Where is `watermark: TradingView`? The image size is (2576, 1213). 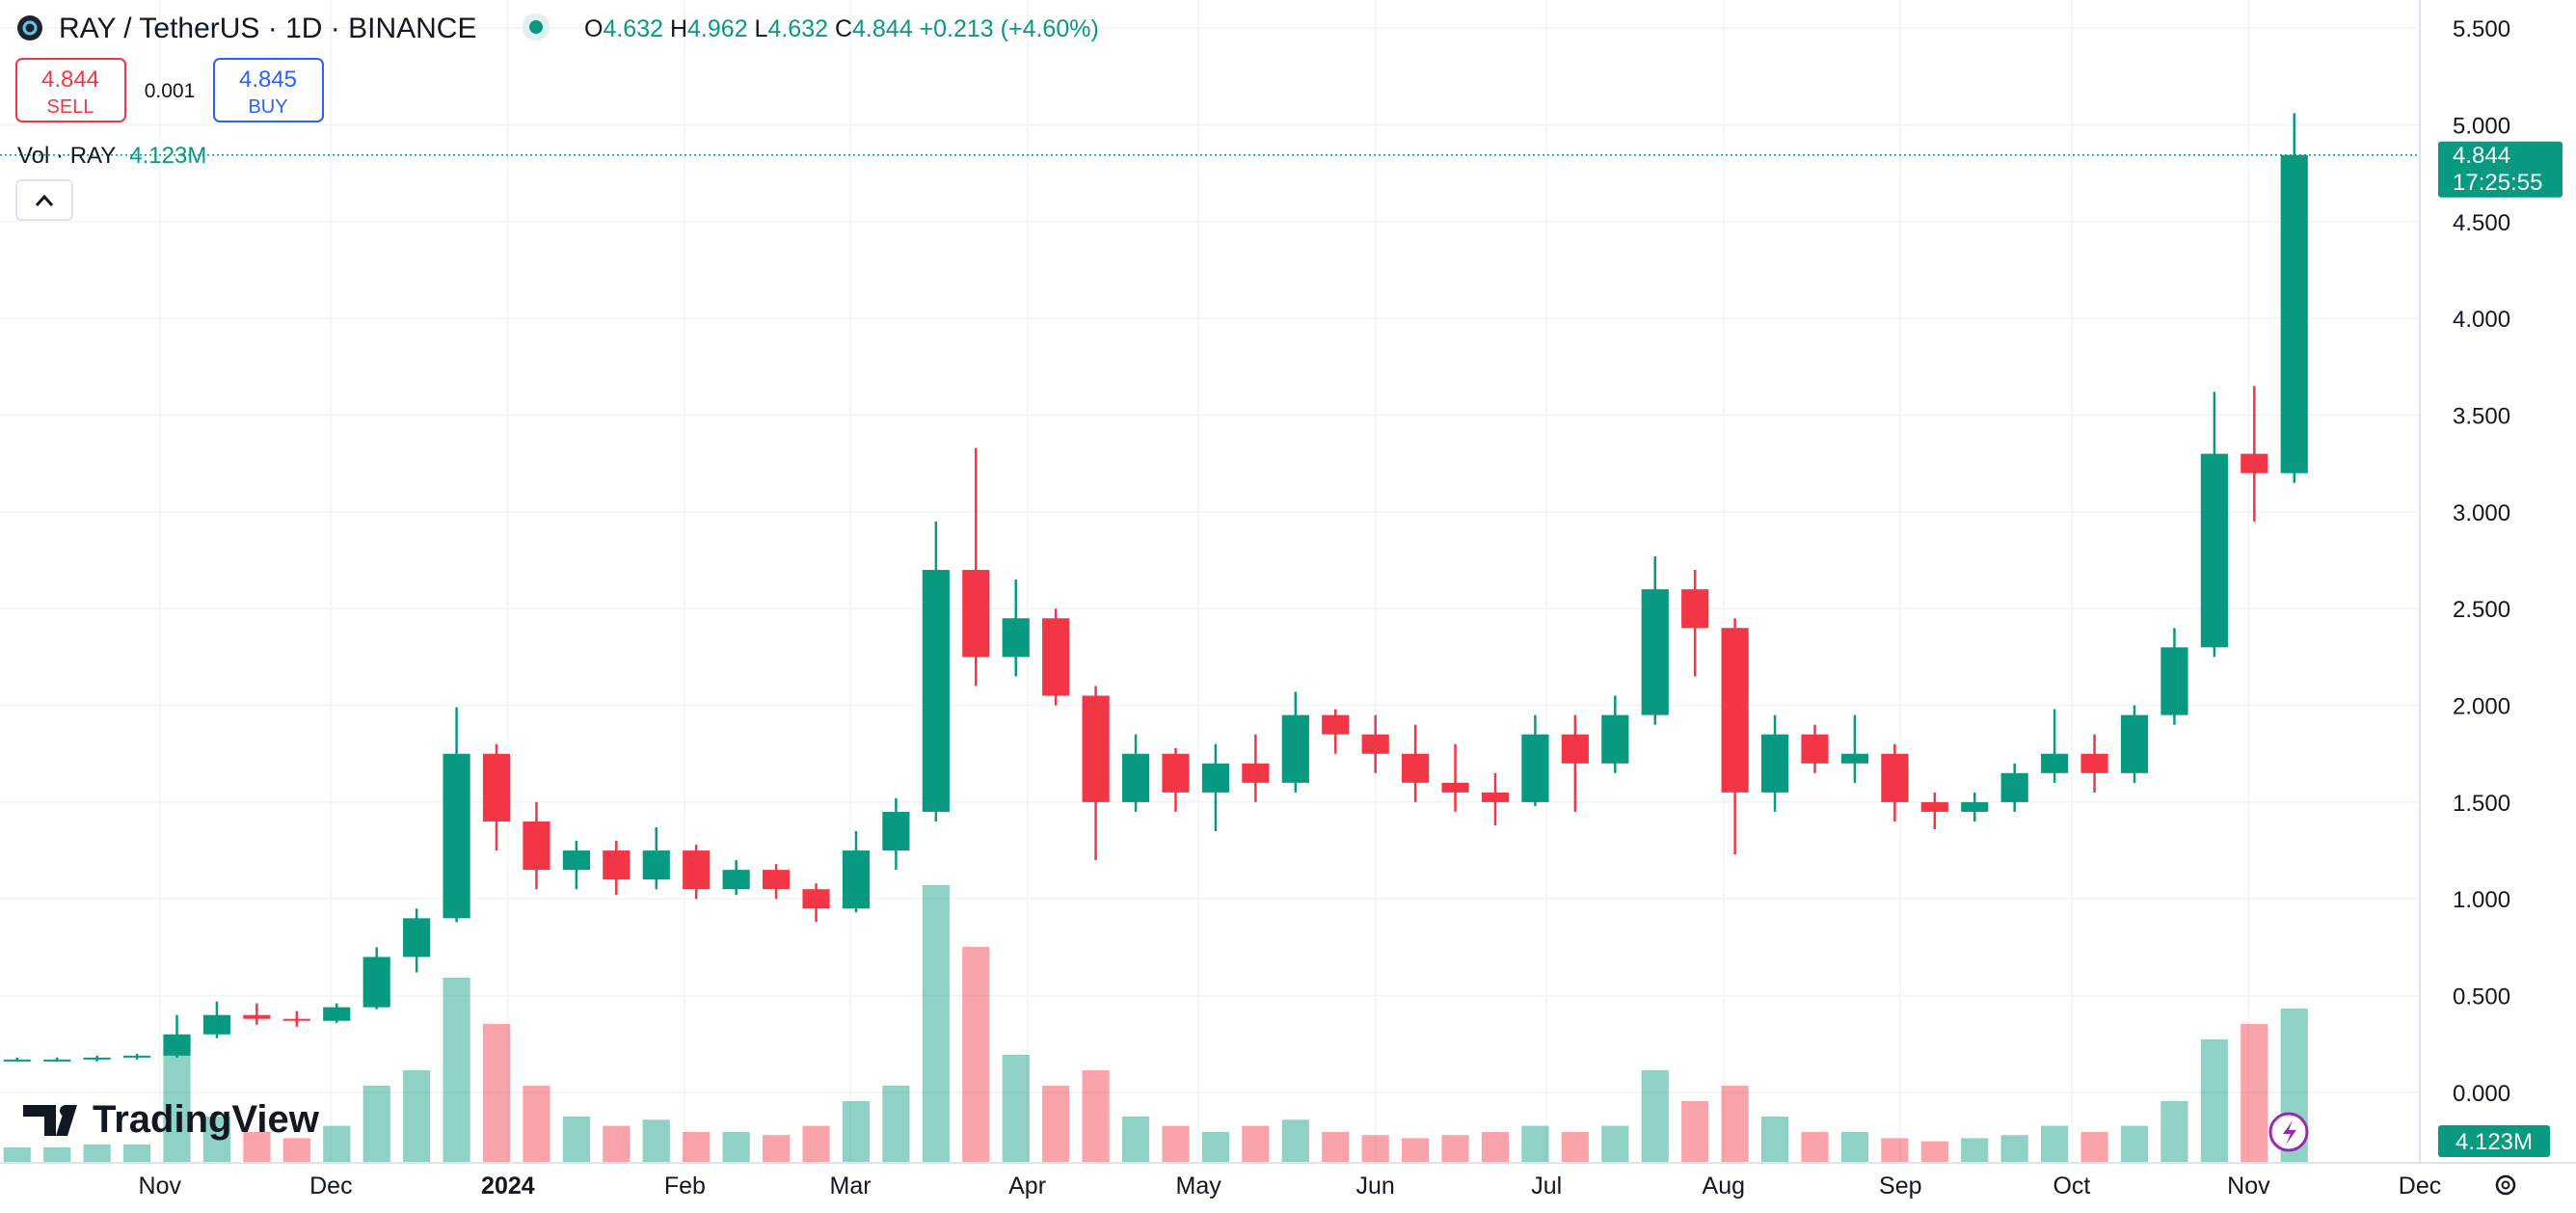 watermark: TradingView is located at coordinates (207, 1119).